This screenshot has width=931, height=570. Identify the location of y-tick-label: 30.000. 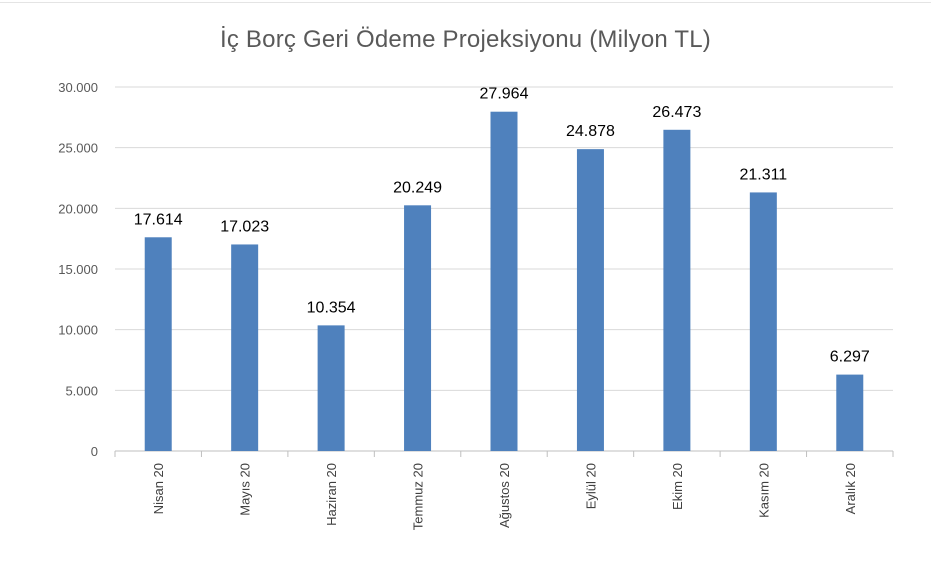
(78, 87).